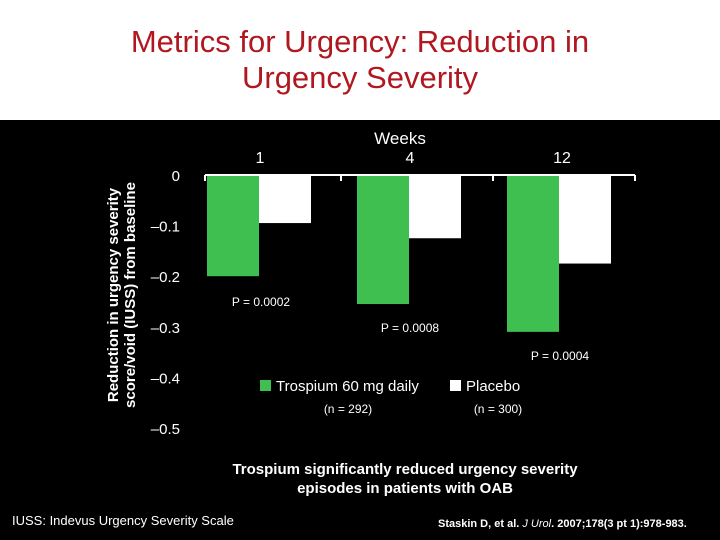 The image size is (720, 540). I want to click on p-value-annotation-3: P = 0.0004, so click(560, 356).